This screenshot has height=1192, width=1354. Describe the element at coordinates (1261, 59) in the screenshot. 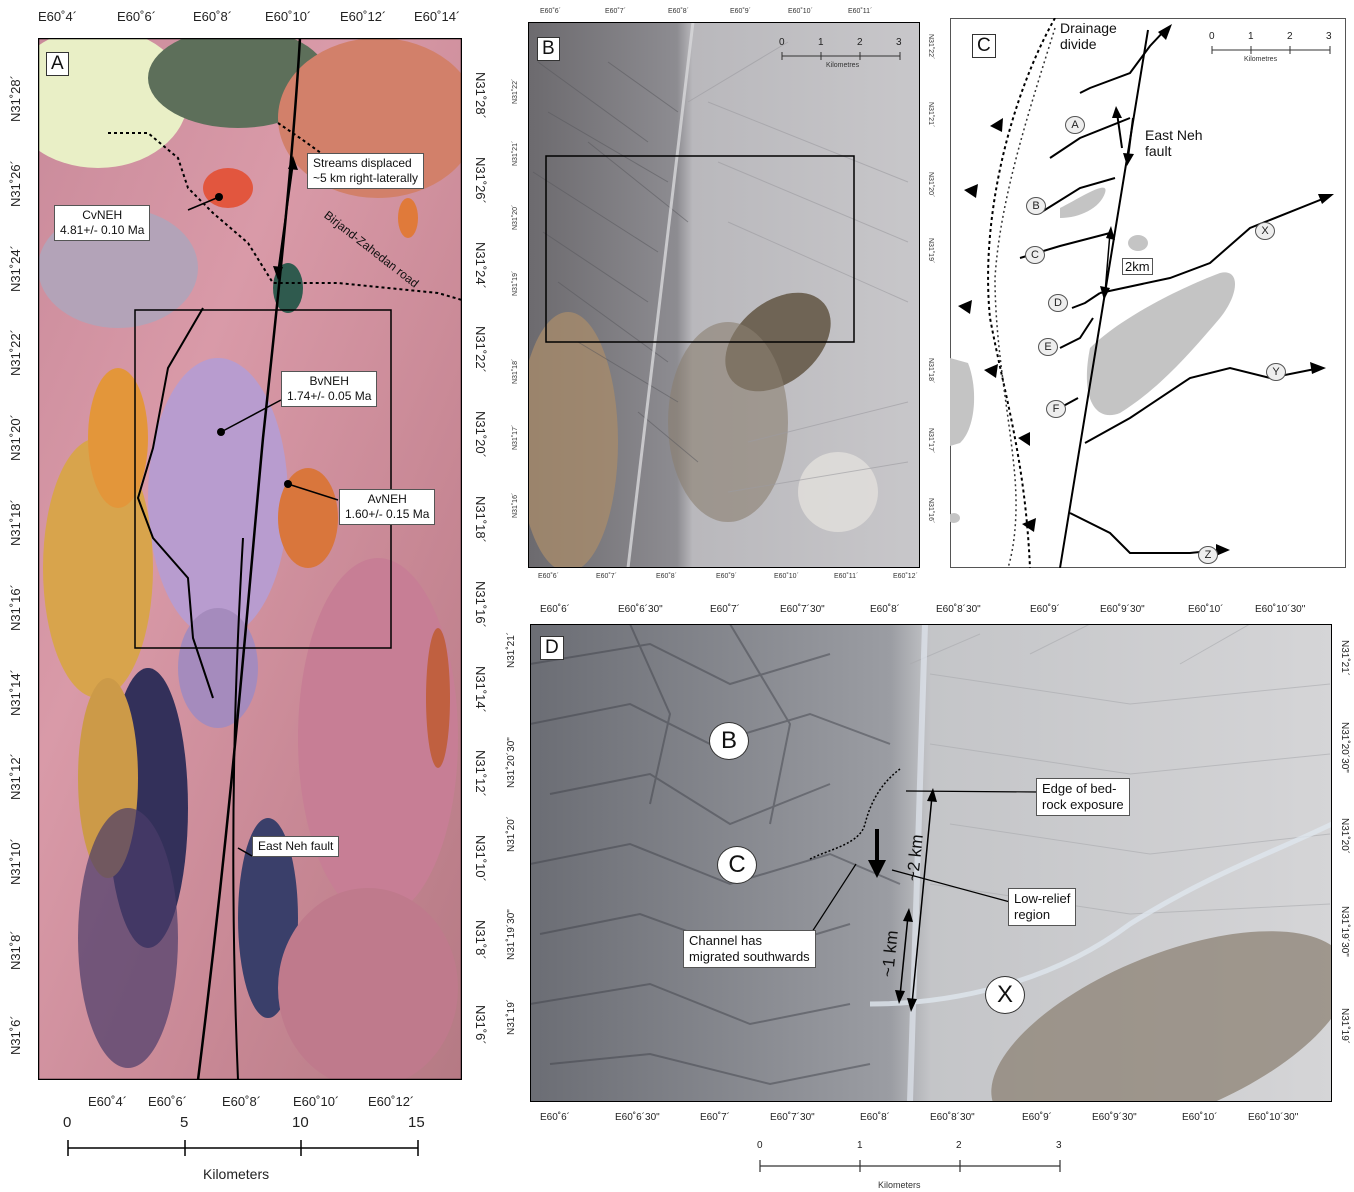

I see `panel-c-scale-unit: Kilometres` at that location.